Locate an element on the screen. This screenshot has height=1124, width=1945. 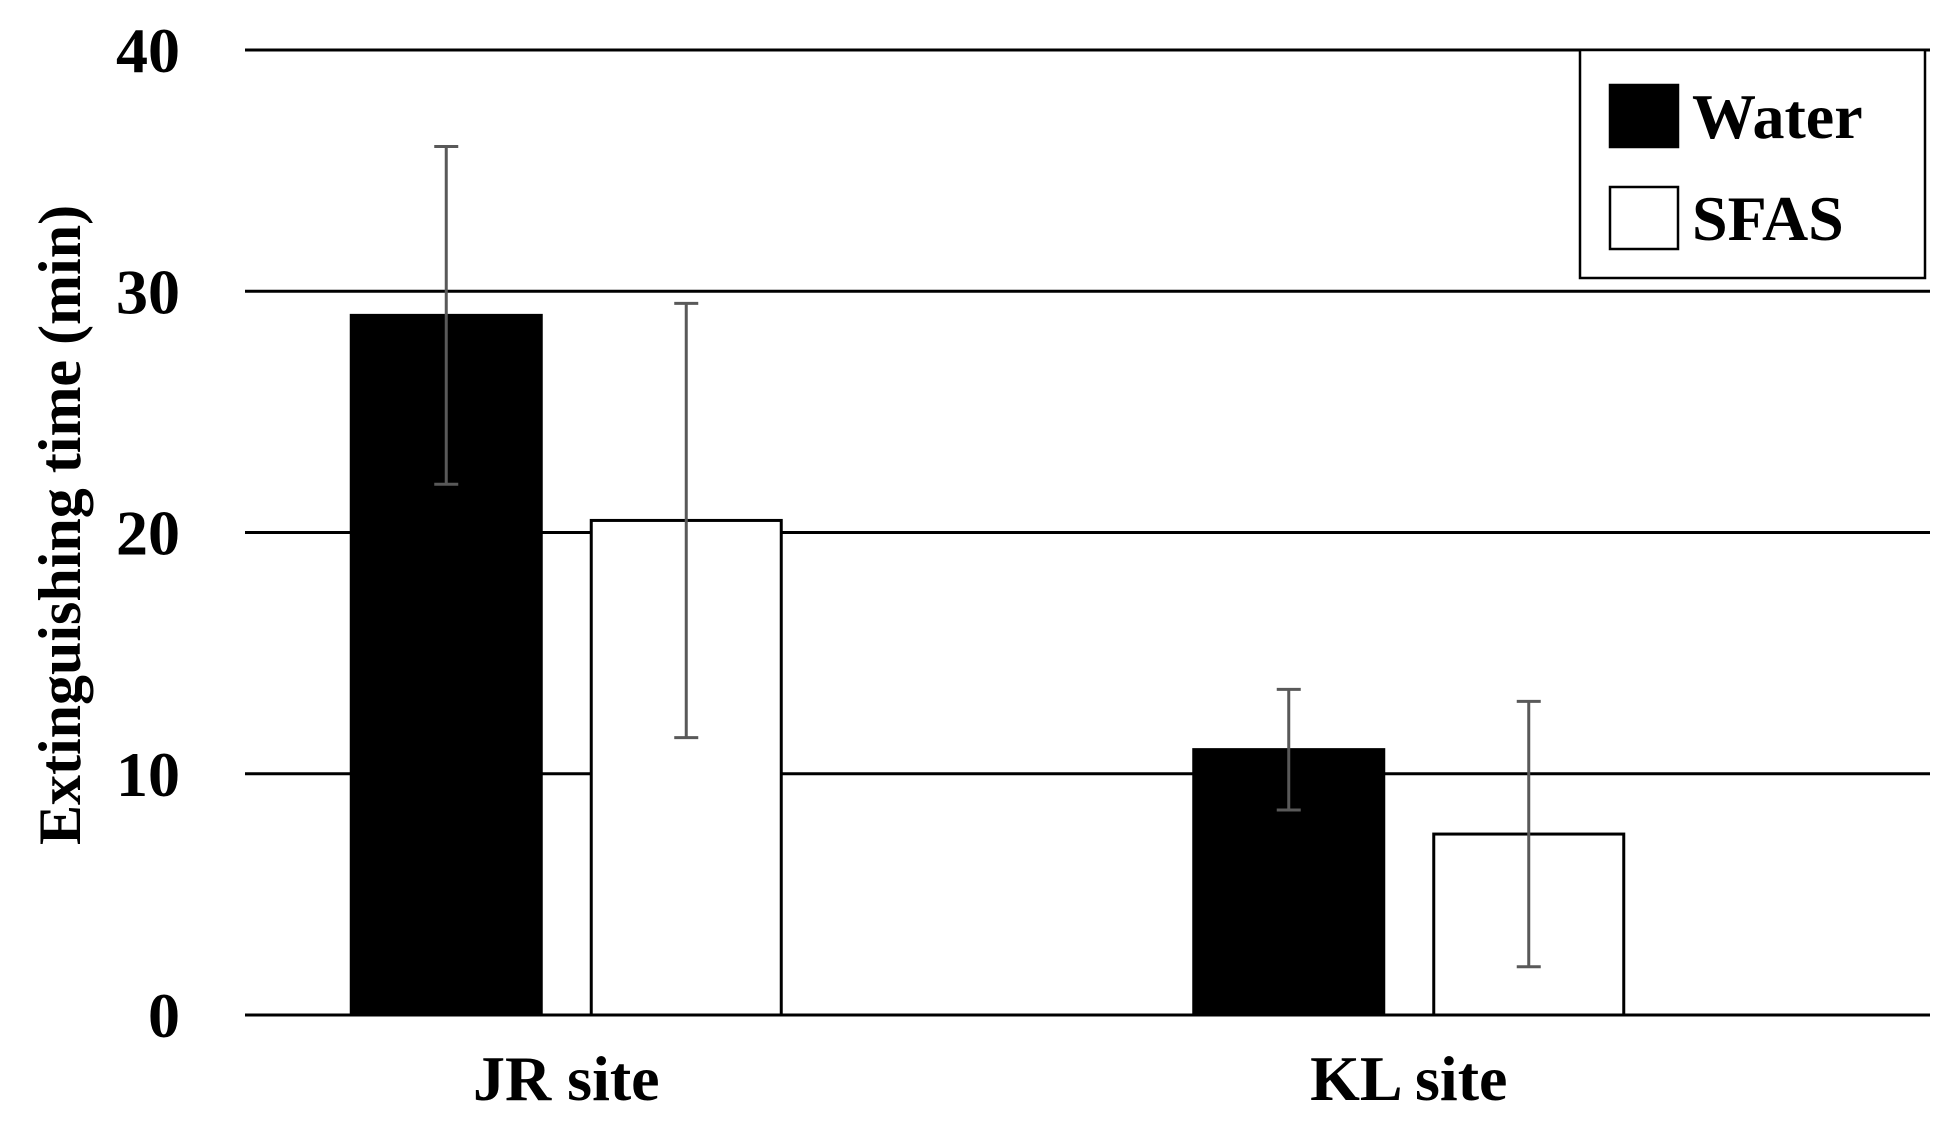
y-tick-label: 40 is located at coordinates (148, 50).